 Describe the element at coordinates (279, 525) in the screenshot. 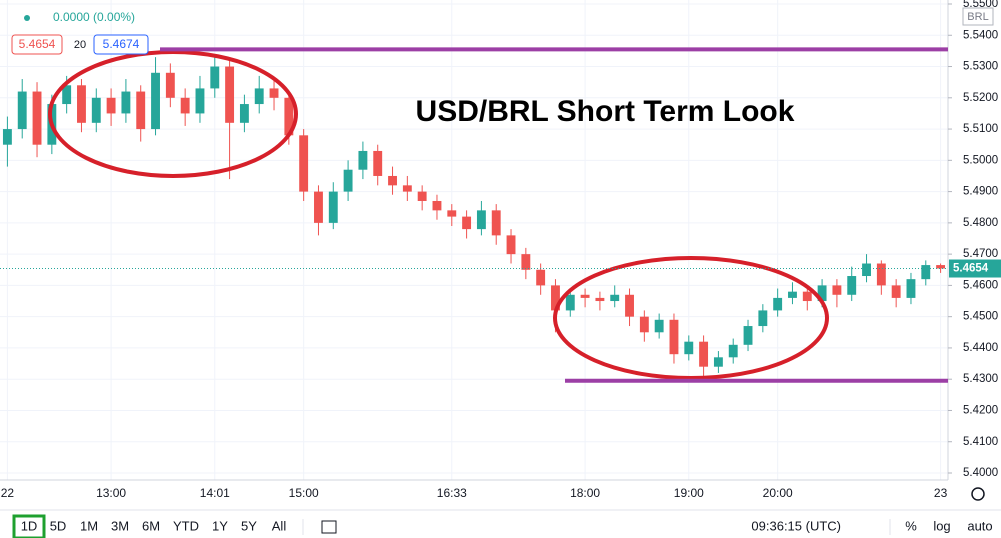

I see `period-button: All` at that location.